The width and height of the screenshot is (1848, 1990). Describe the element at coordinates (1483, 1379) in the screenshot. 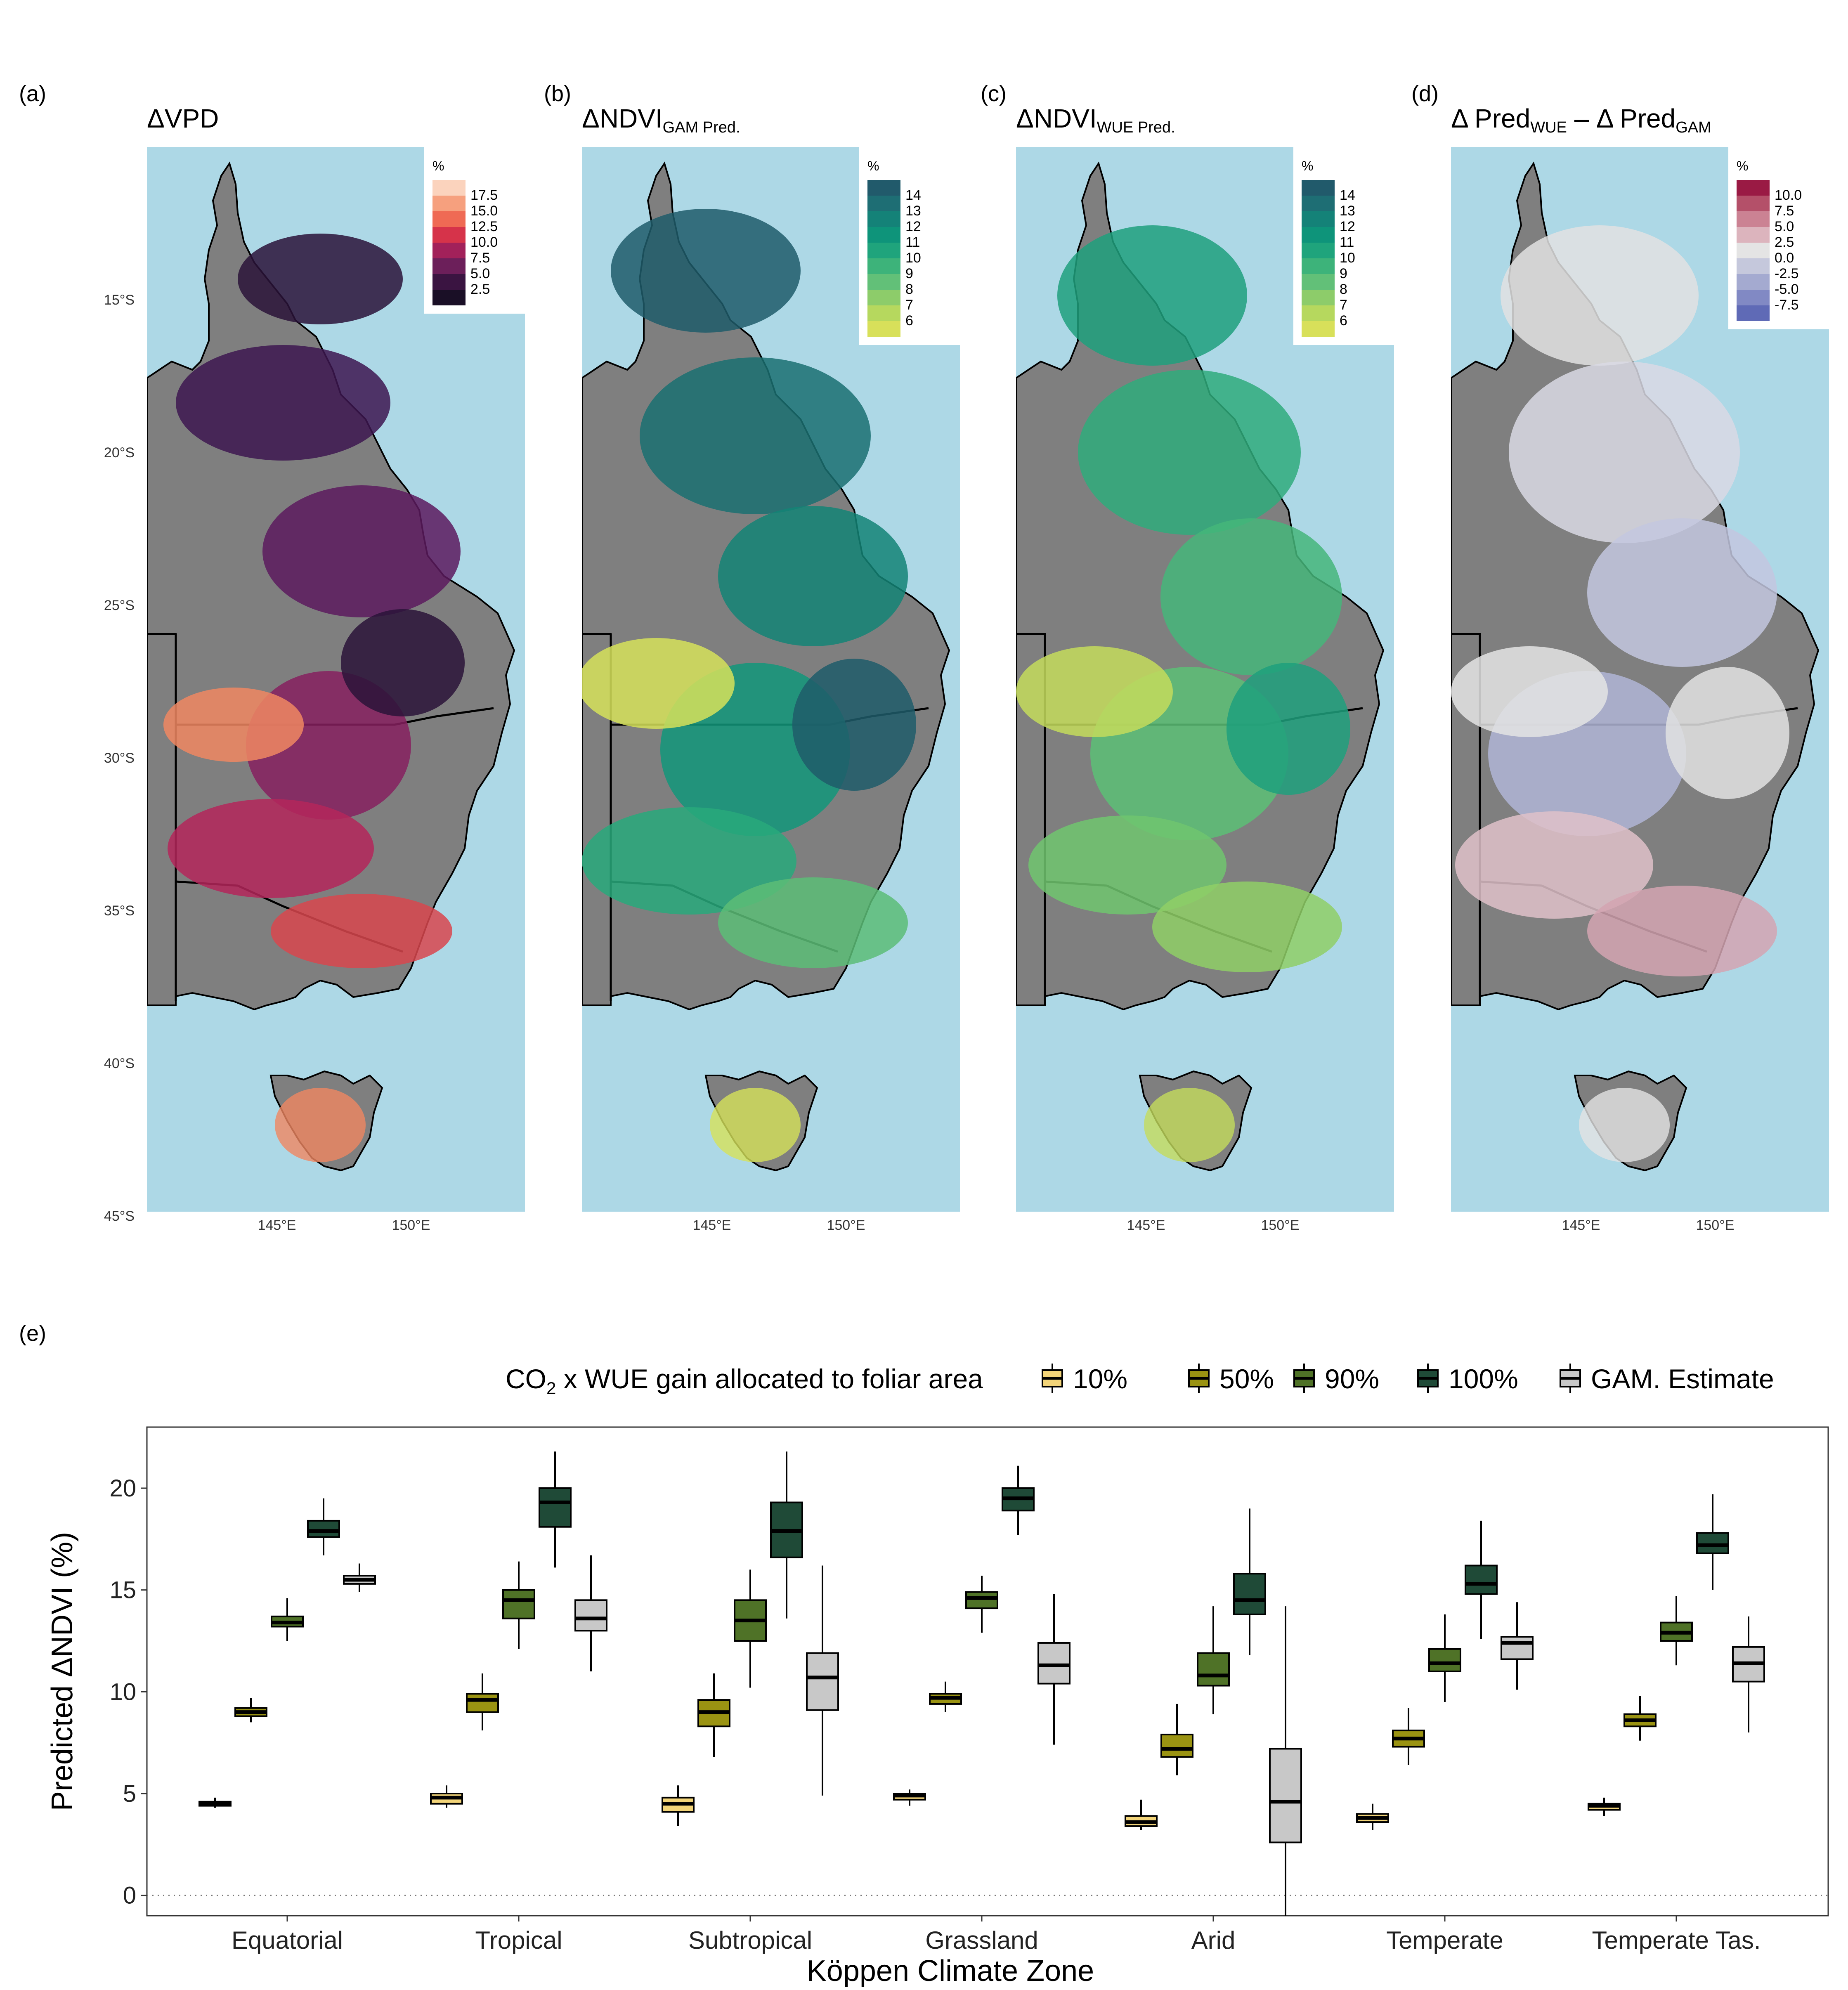

I see `legend-label: 100%` at that location.